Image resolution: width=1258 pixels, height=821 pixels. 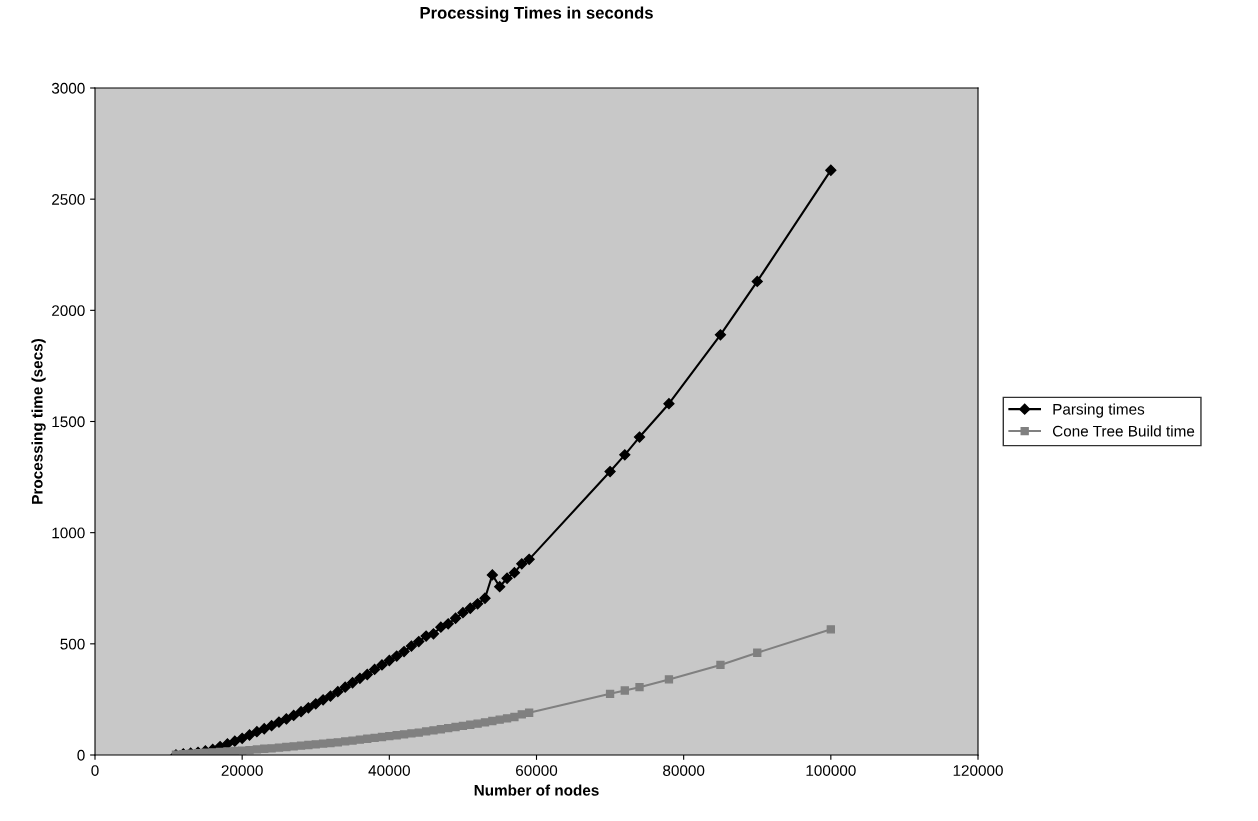 What do you see at coordinates (68, 422) in the screenshot?
I see `y-tick-label: 1500` at bounding box center [68, 422].